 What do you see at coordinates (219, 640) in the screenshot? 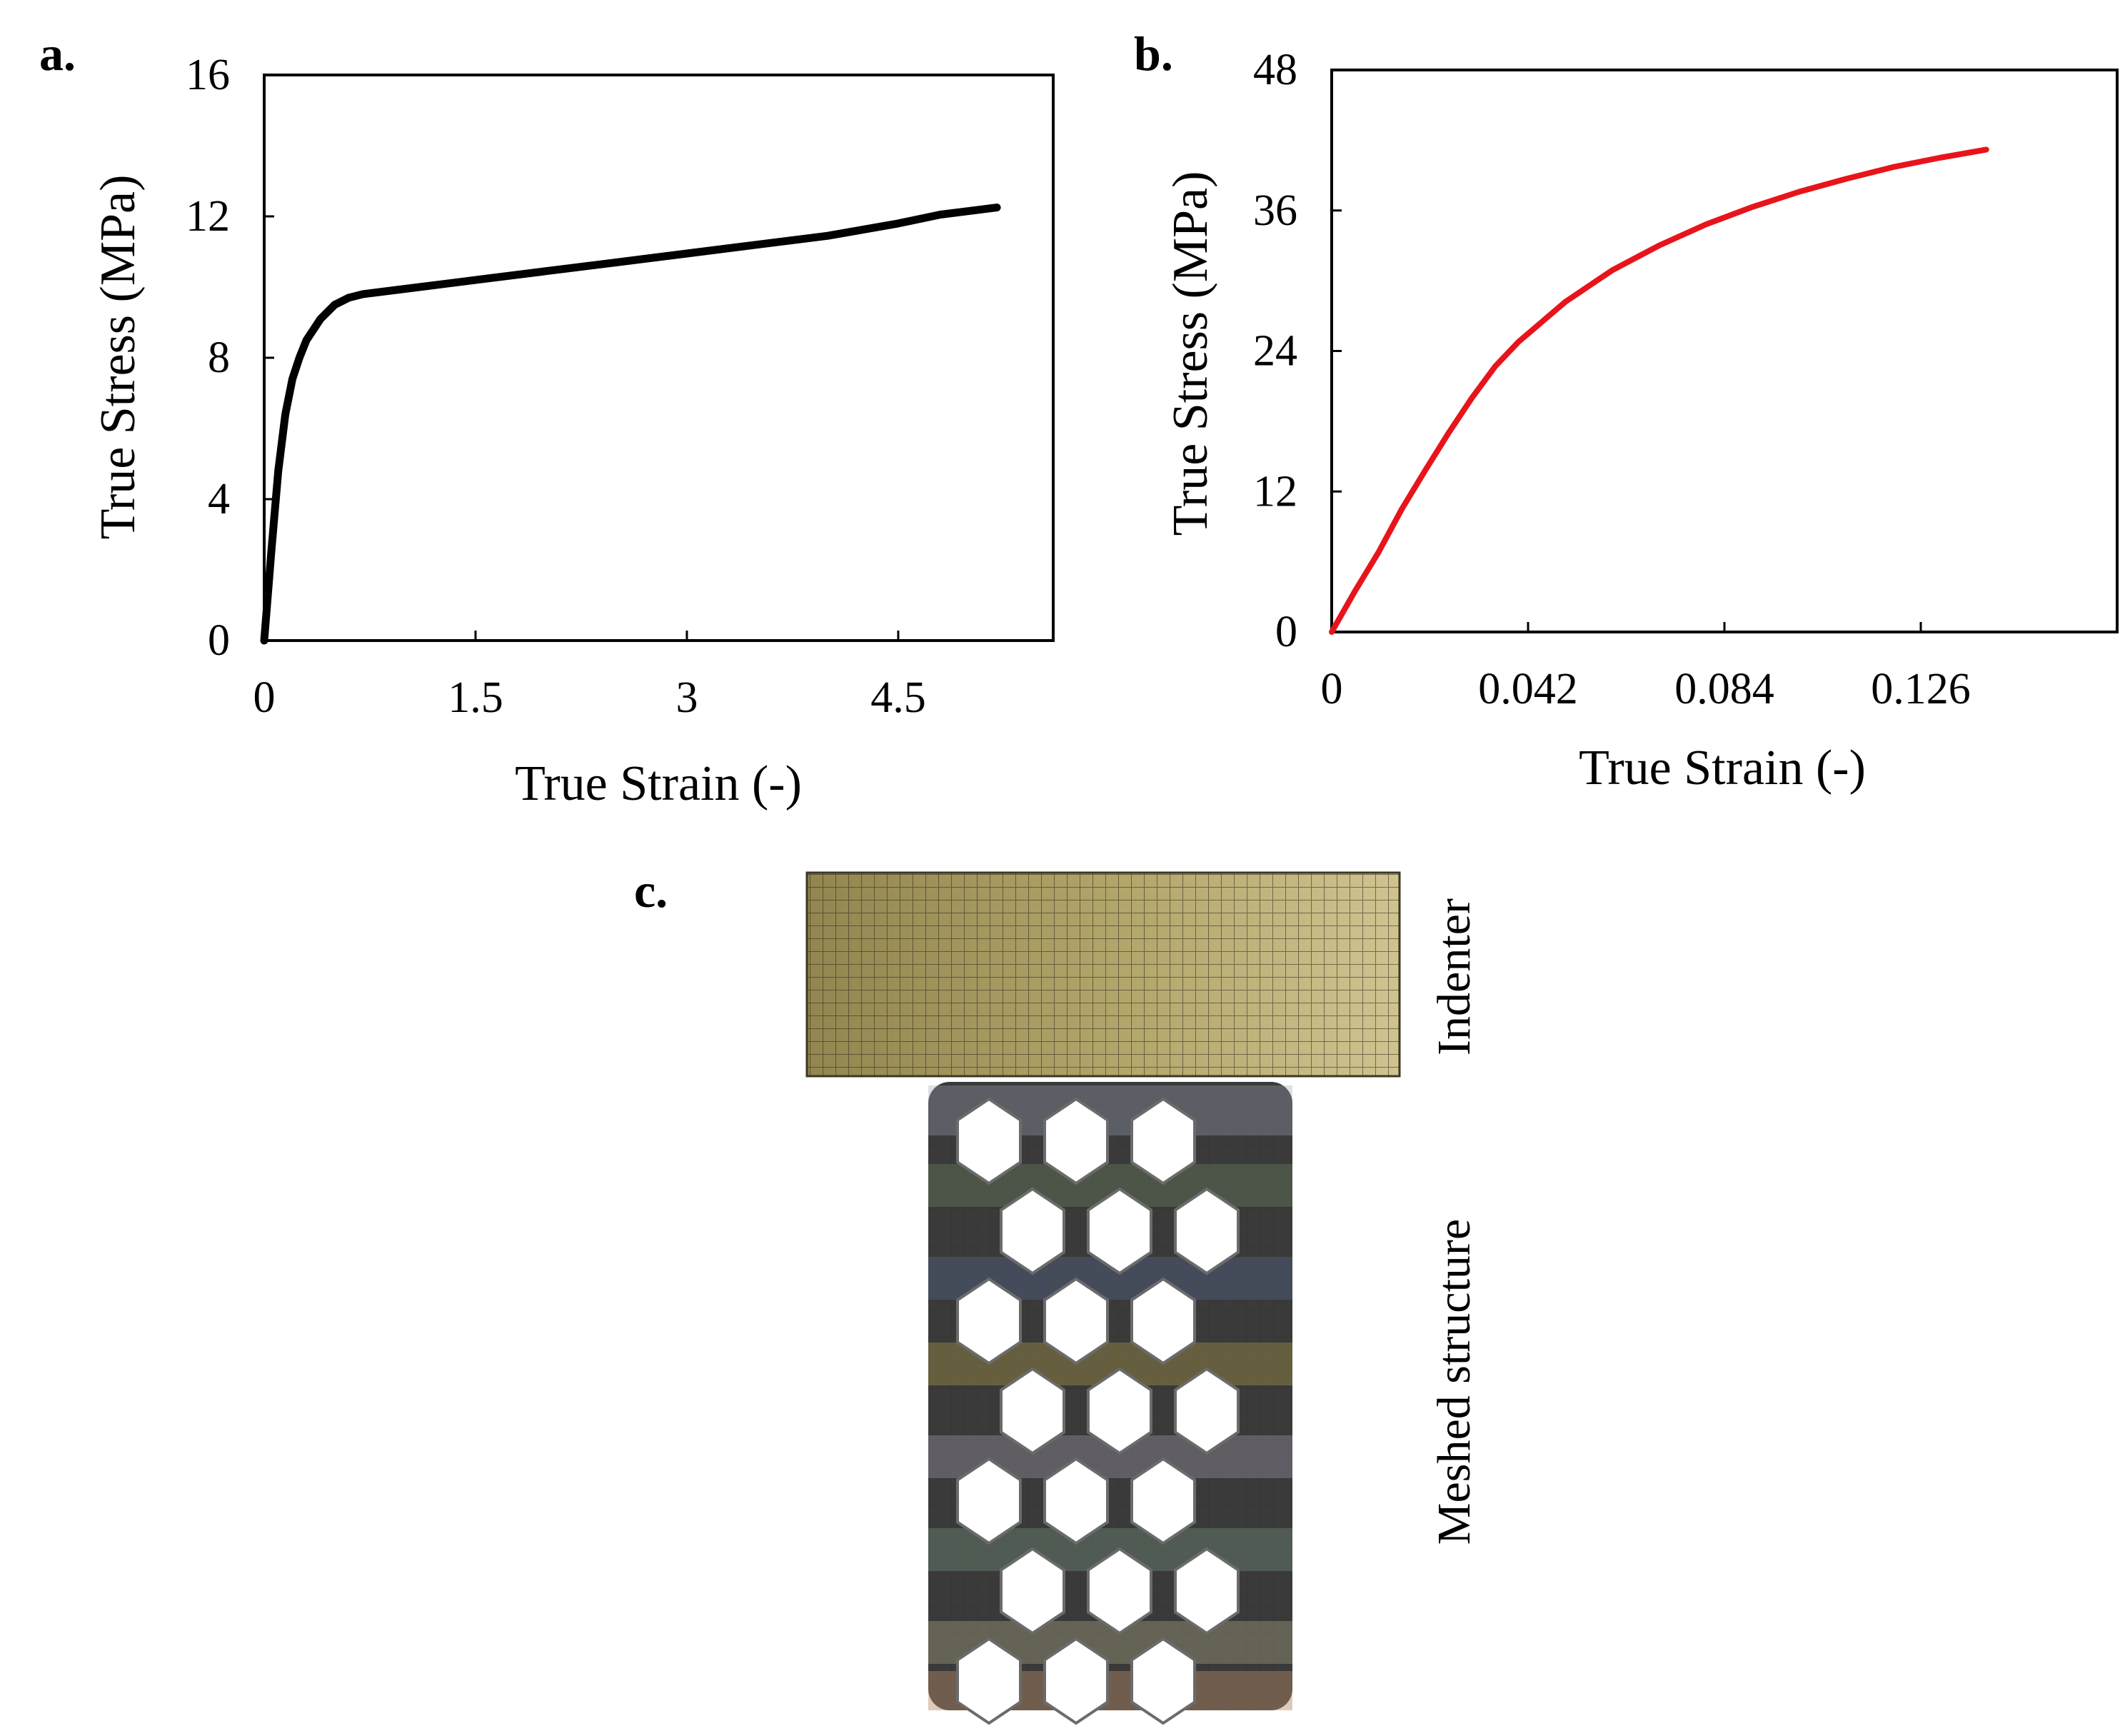
I see `a-y-tick-label: 0` at bounding box center [219, 640].